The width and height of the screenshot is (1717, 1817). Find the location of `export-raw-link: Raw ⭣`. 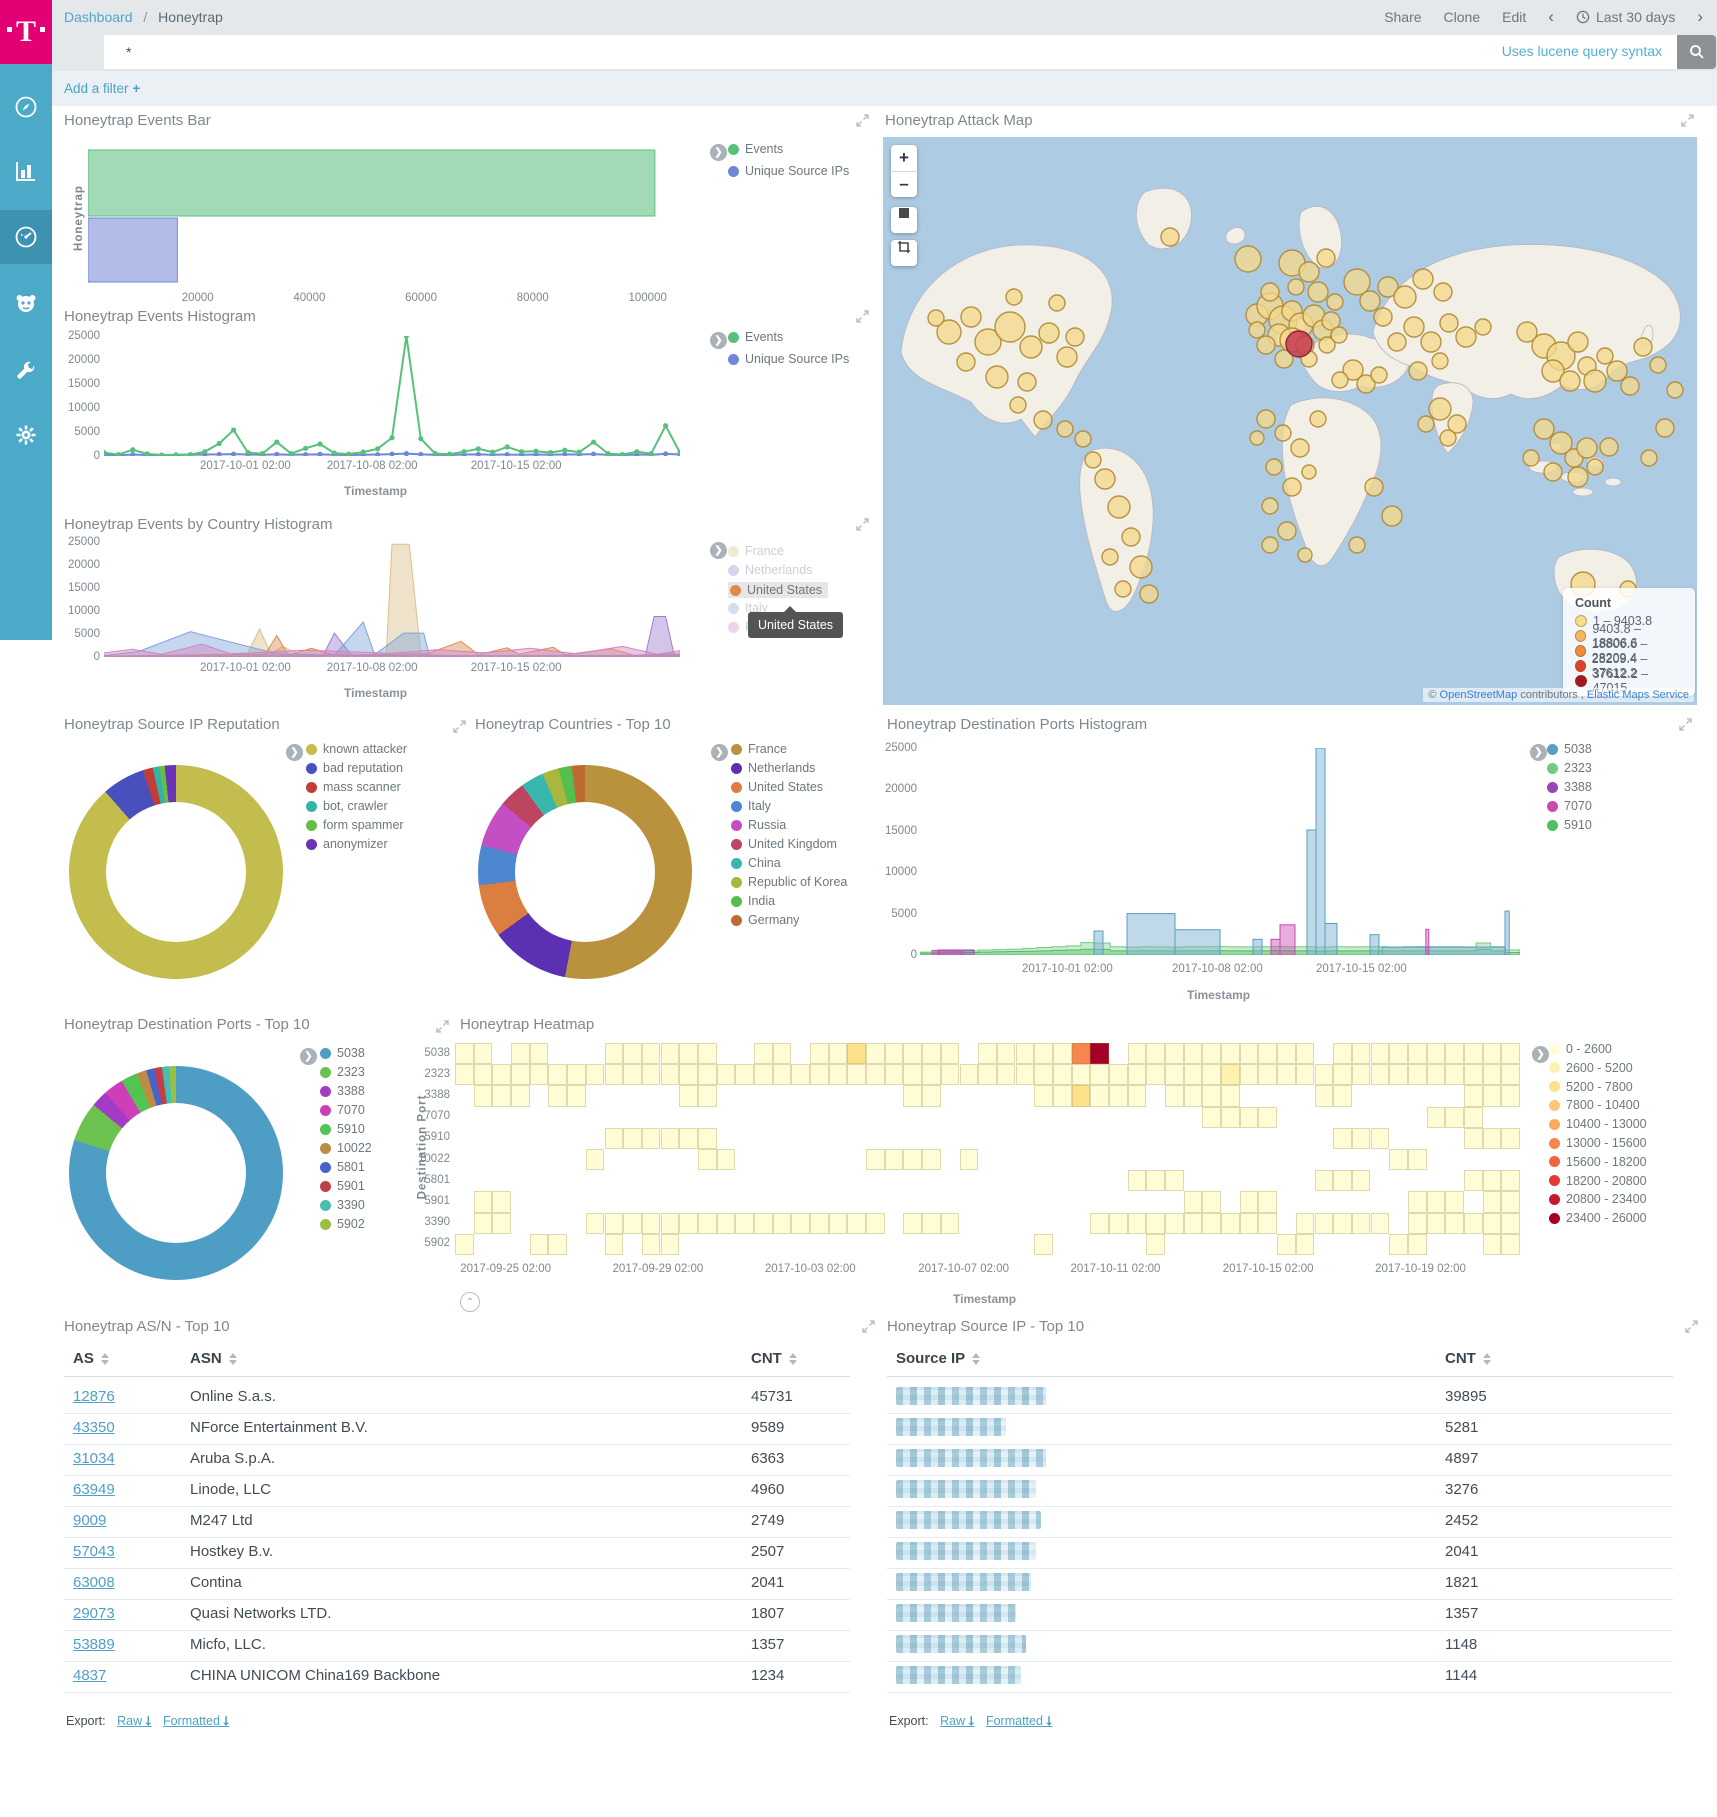

export-raw-link: Raw ⭣ is located at coordinates (957, 1721).